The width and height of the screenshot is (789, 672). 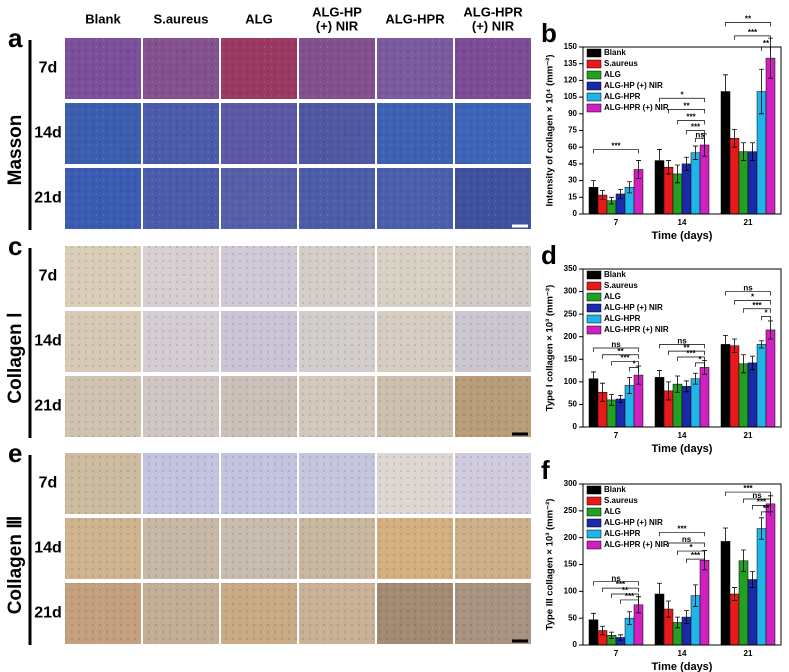 What do you see at coordinates (337, 25) in the screenshot?
I see `column-header: (+) NIR` at bounding box center [337, 25].